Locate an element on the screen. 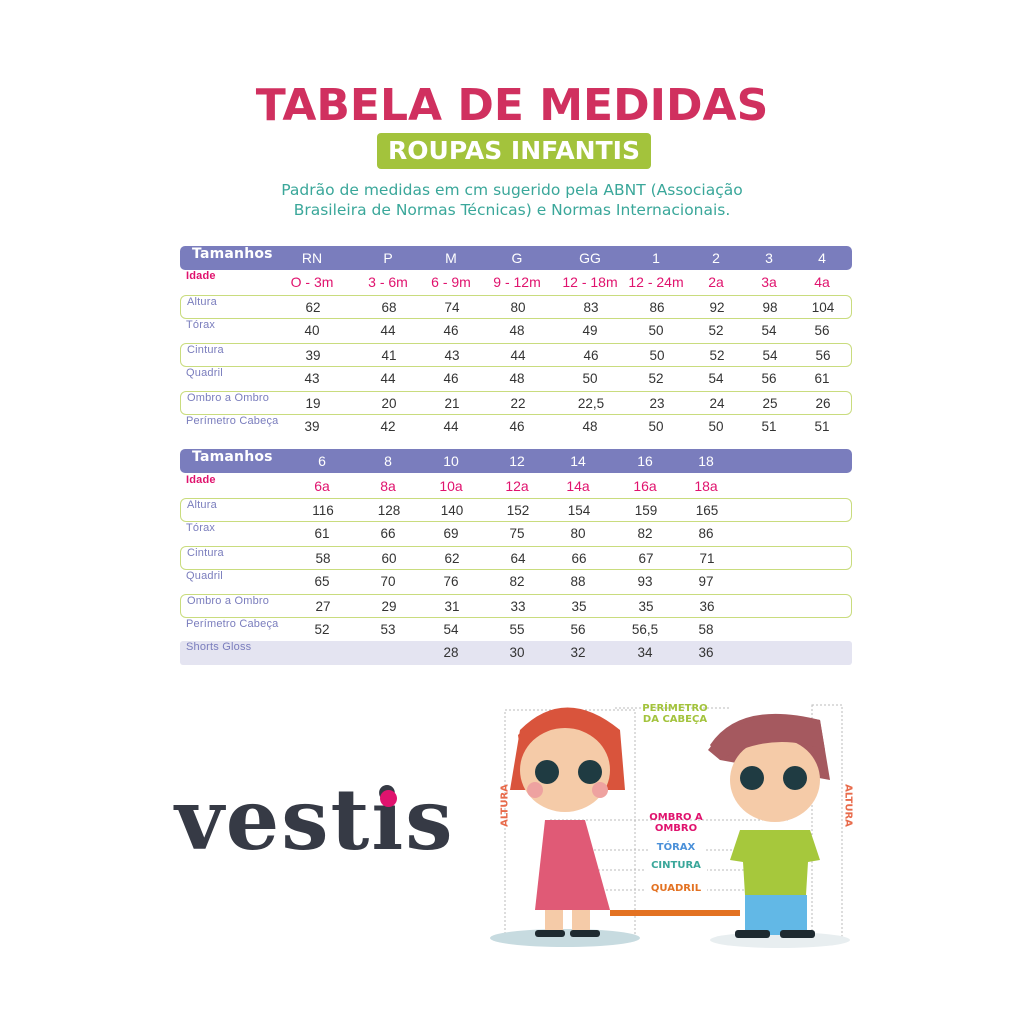 Image resolution: width=1024 pixels, height=1024 pixels. table-cell: 83 is located at coordinates (591, 307).